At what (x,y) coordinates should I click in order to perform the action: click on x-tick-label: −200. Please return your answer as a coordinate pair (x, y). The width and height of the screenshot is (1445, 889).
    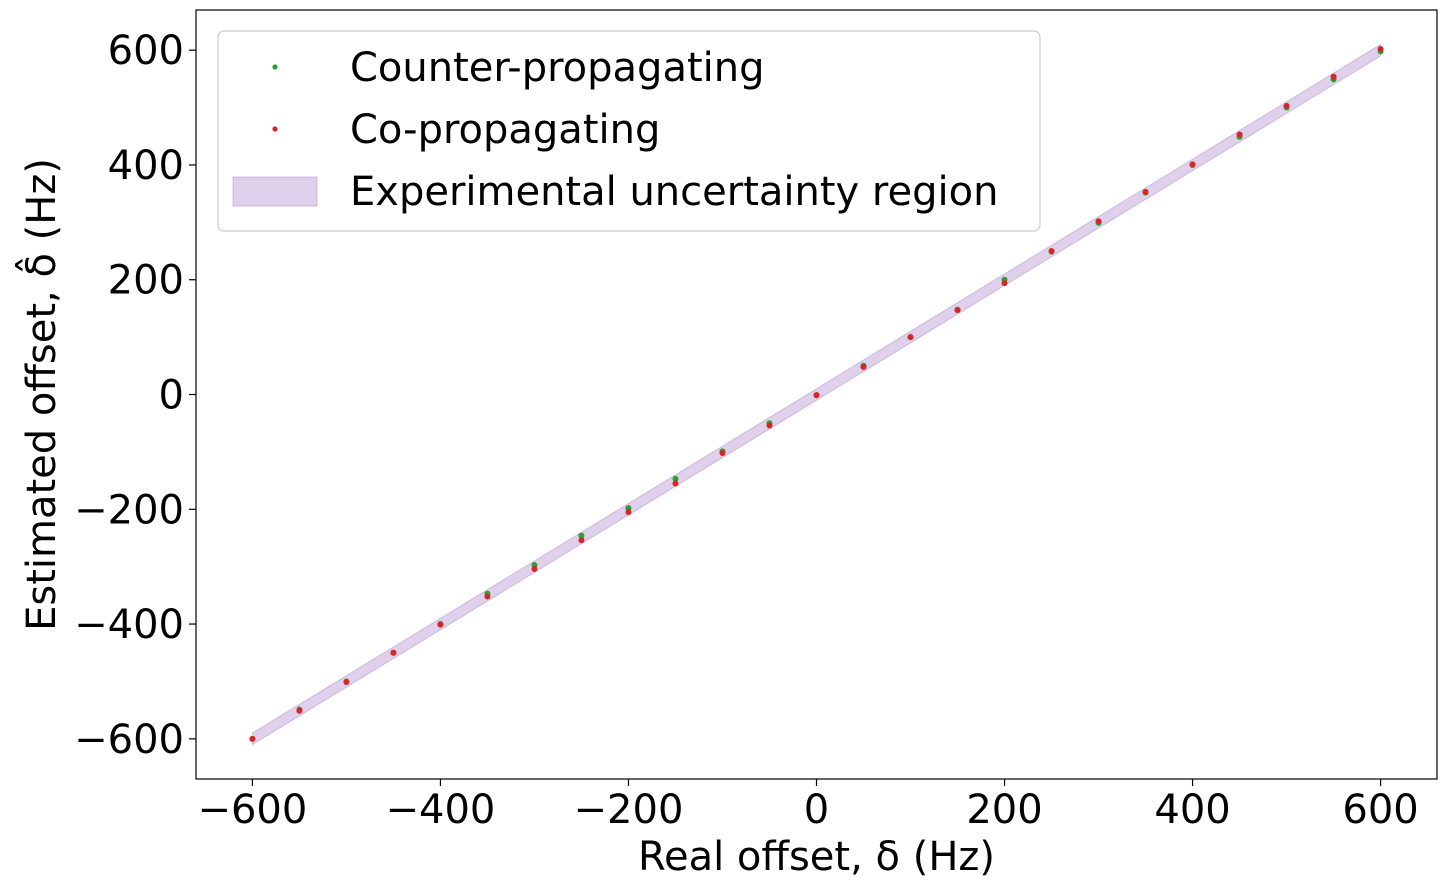
    Looking at the image, I should click on (629, 810).